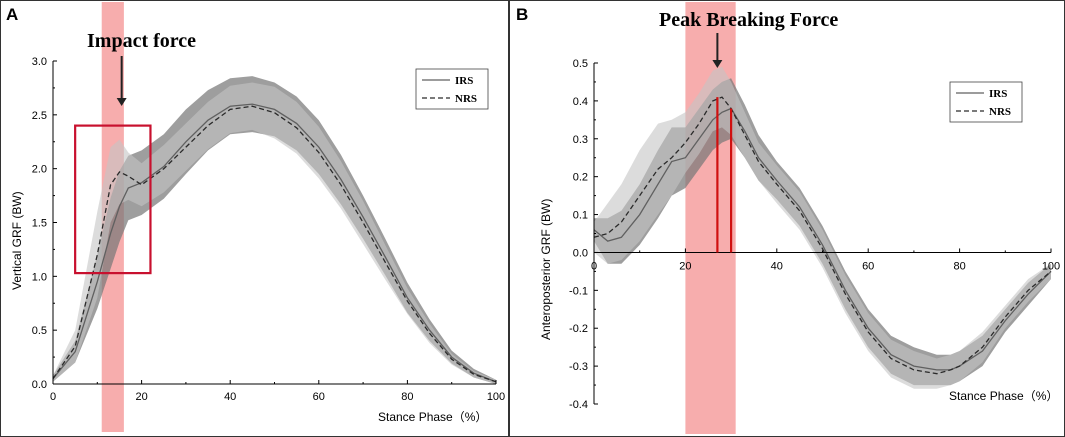 The width and height of the screenshot is (1065, 437). I want to click on panel-a-y-tick-label: 0.5, so click(39, 331).